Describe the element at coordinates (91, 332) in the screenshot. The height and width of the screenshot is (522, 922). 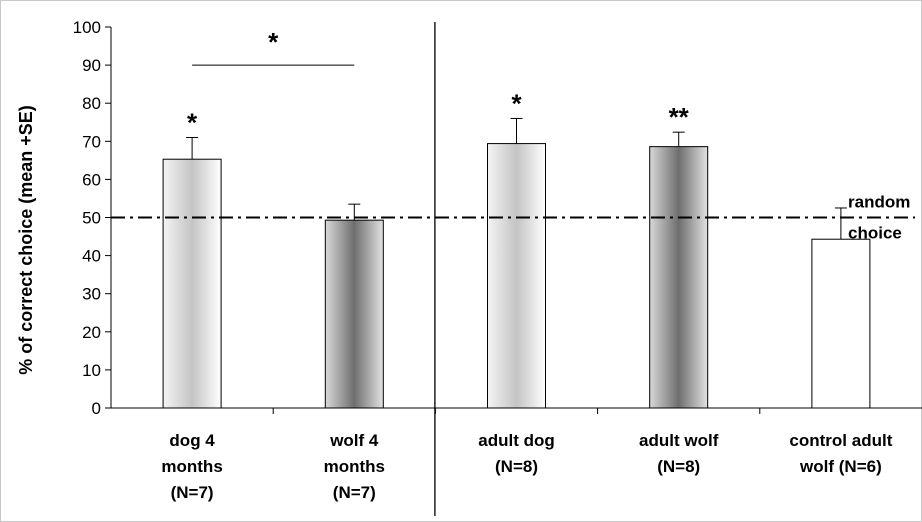
I see `y-tick-label: 20` at that location.